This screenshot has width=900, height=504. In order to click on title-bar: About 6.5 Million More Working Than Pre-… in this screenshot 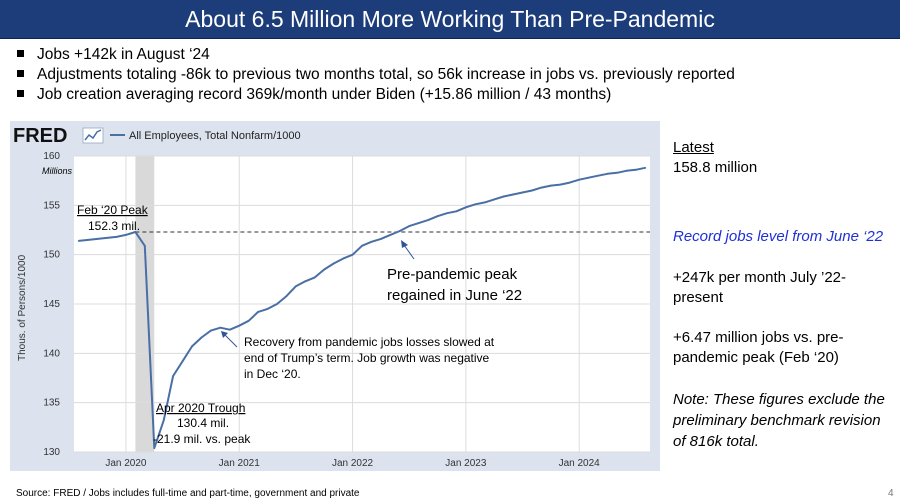, I will do `click(450, 19)`.